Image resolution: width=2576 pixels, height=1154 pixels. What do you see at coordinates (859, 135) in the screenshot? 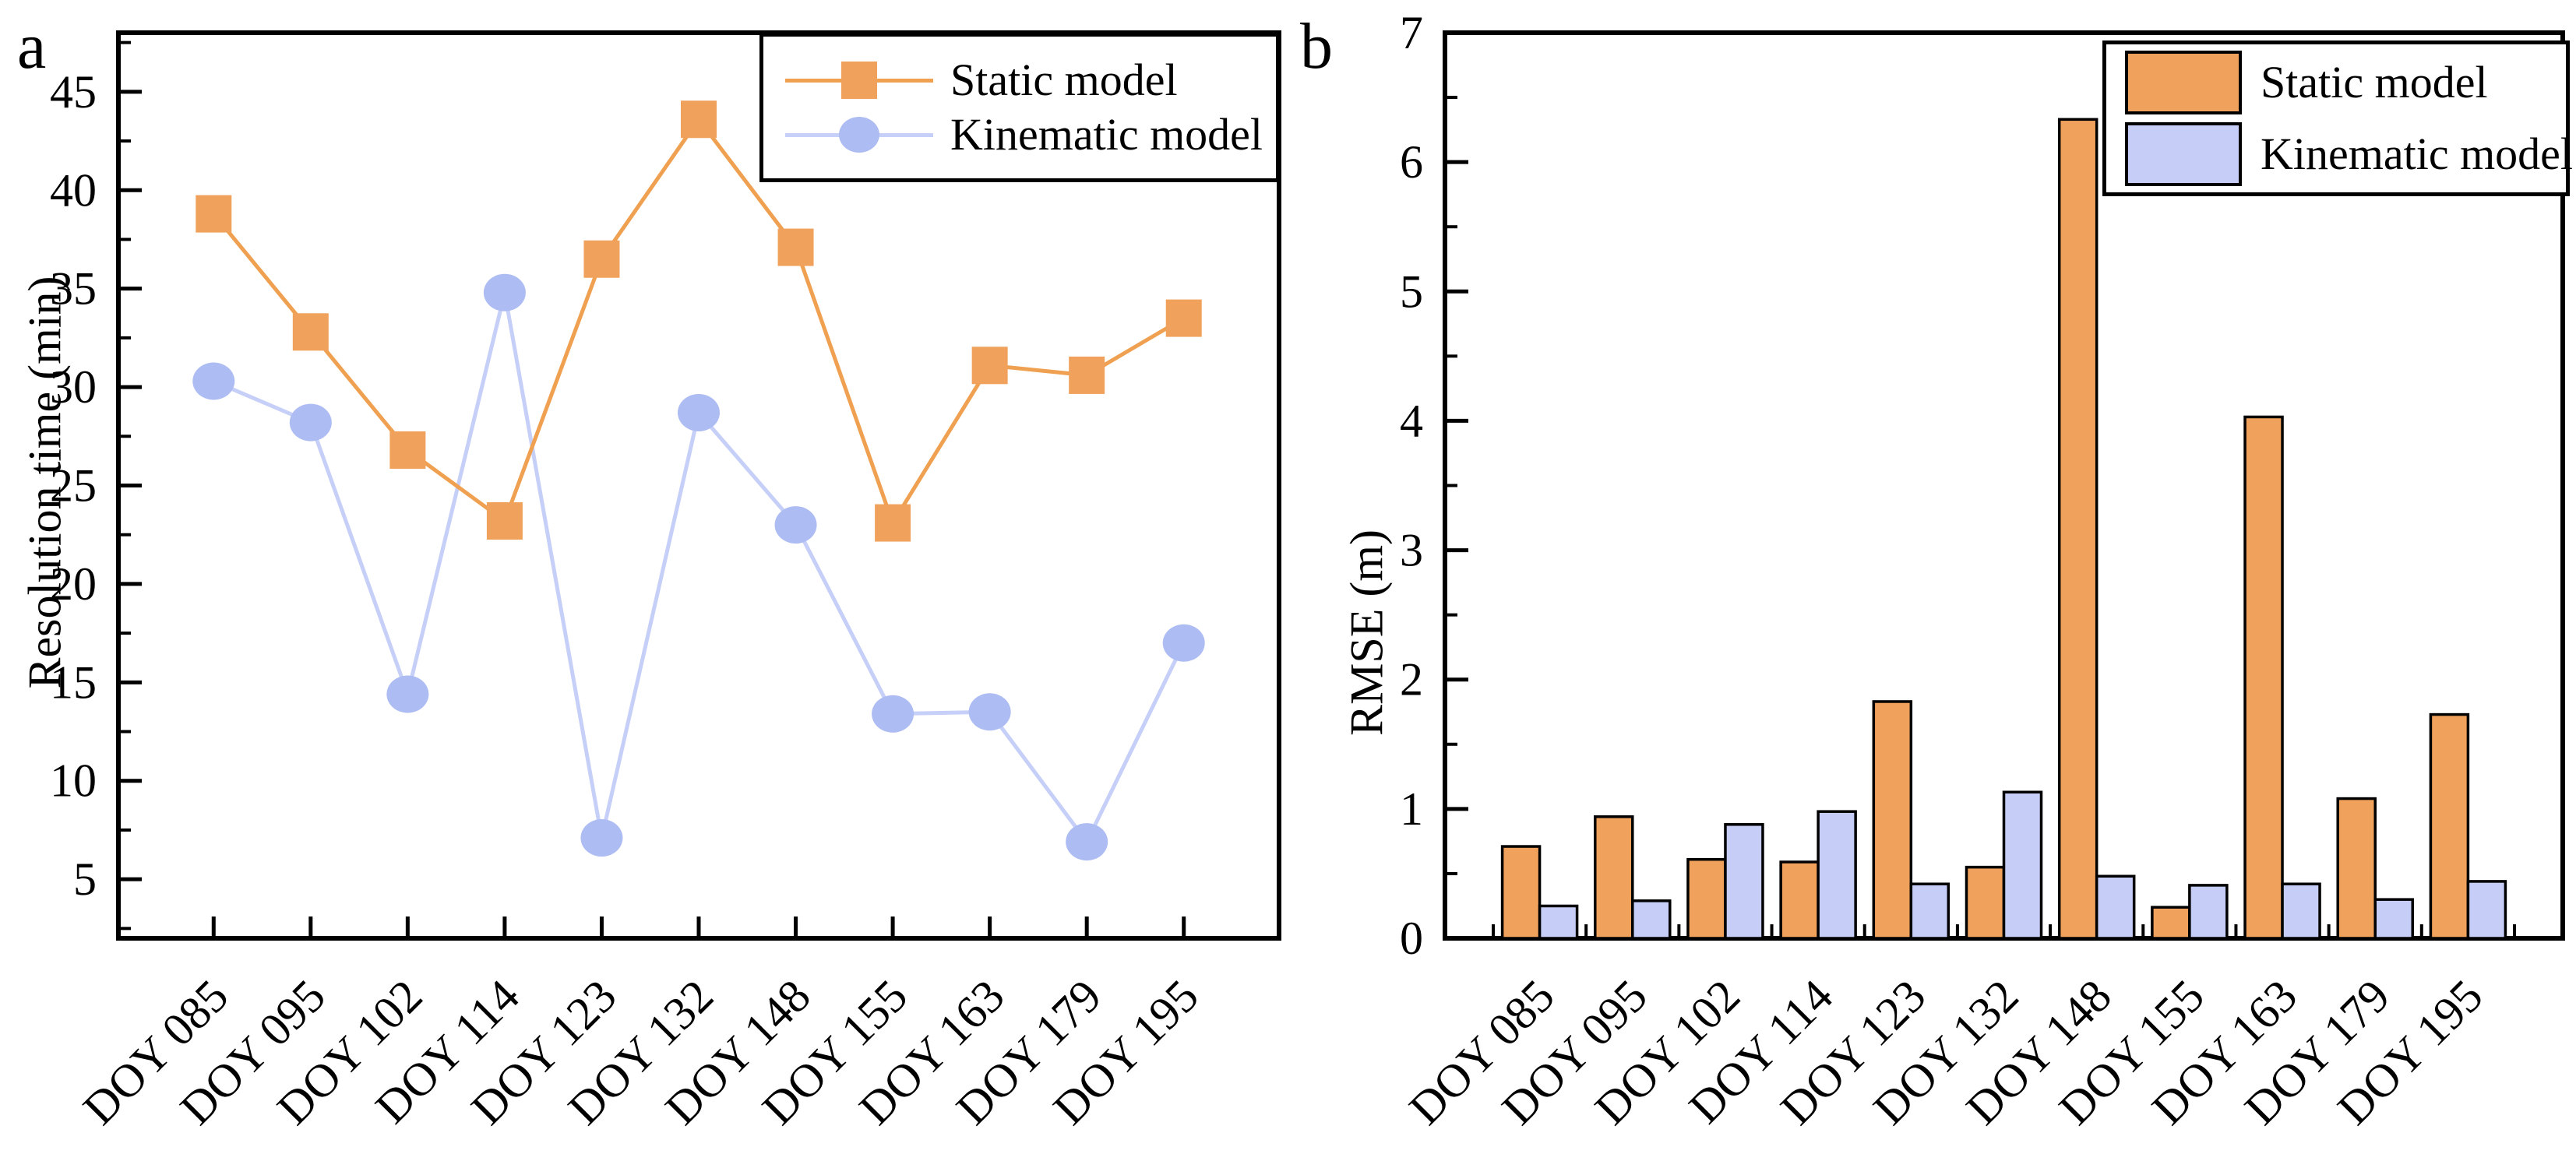
I see `kinematic-line-marker-icon` at bounding box center [859, 135].